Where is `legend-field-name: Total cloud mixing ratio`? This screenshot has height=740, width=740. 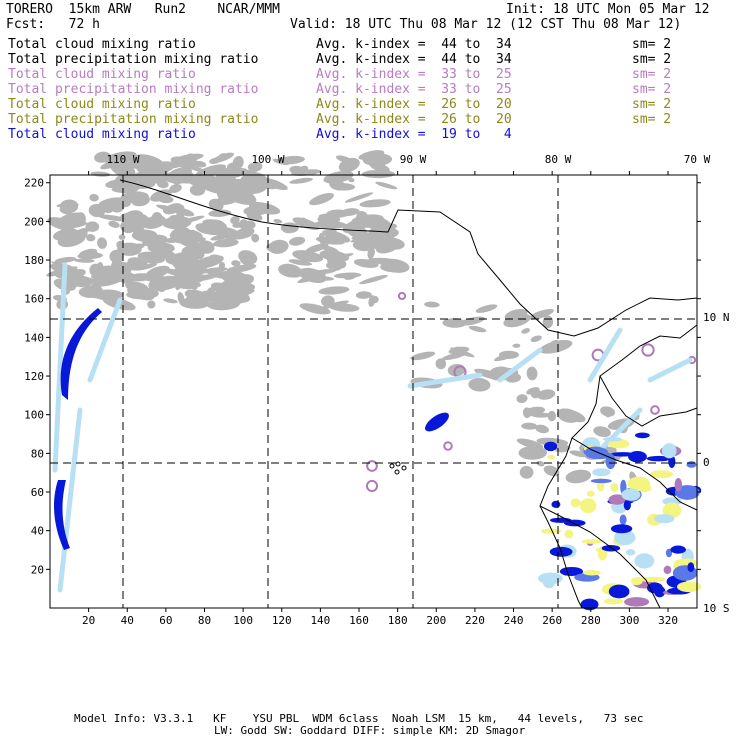
legend-field-name: Total cloud mixing ratio is located at coordinates (102, 74).